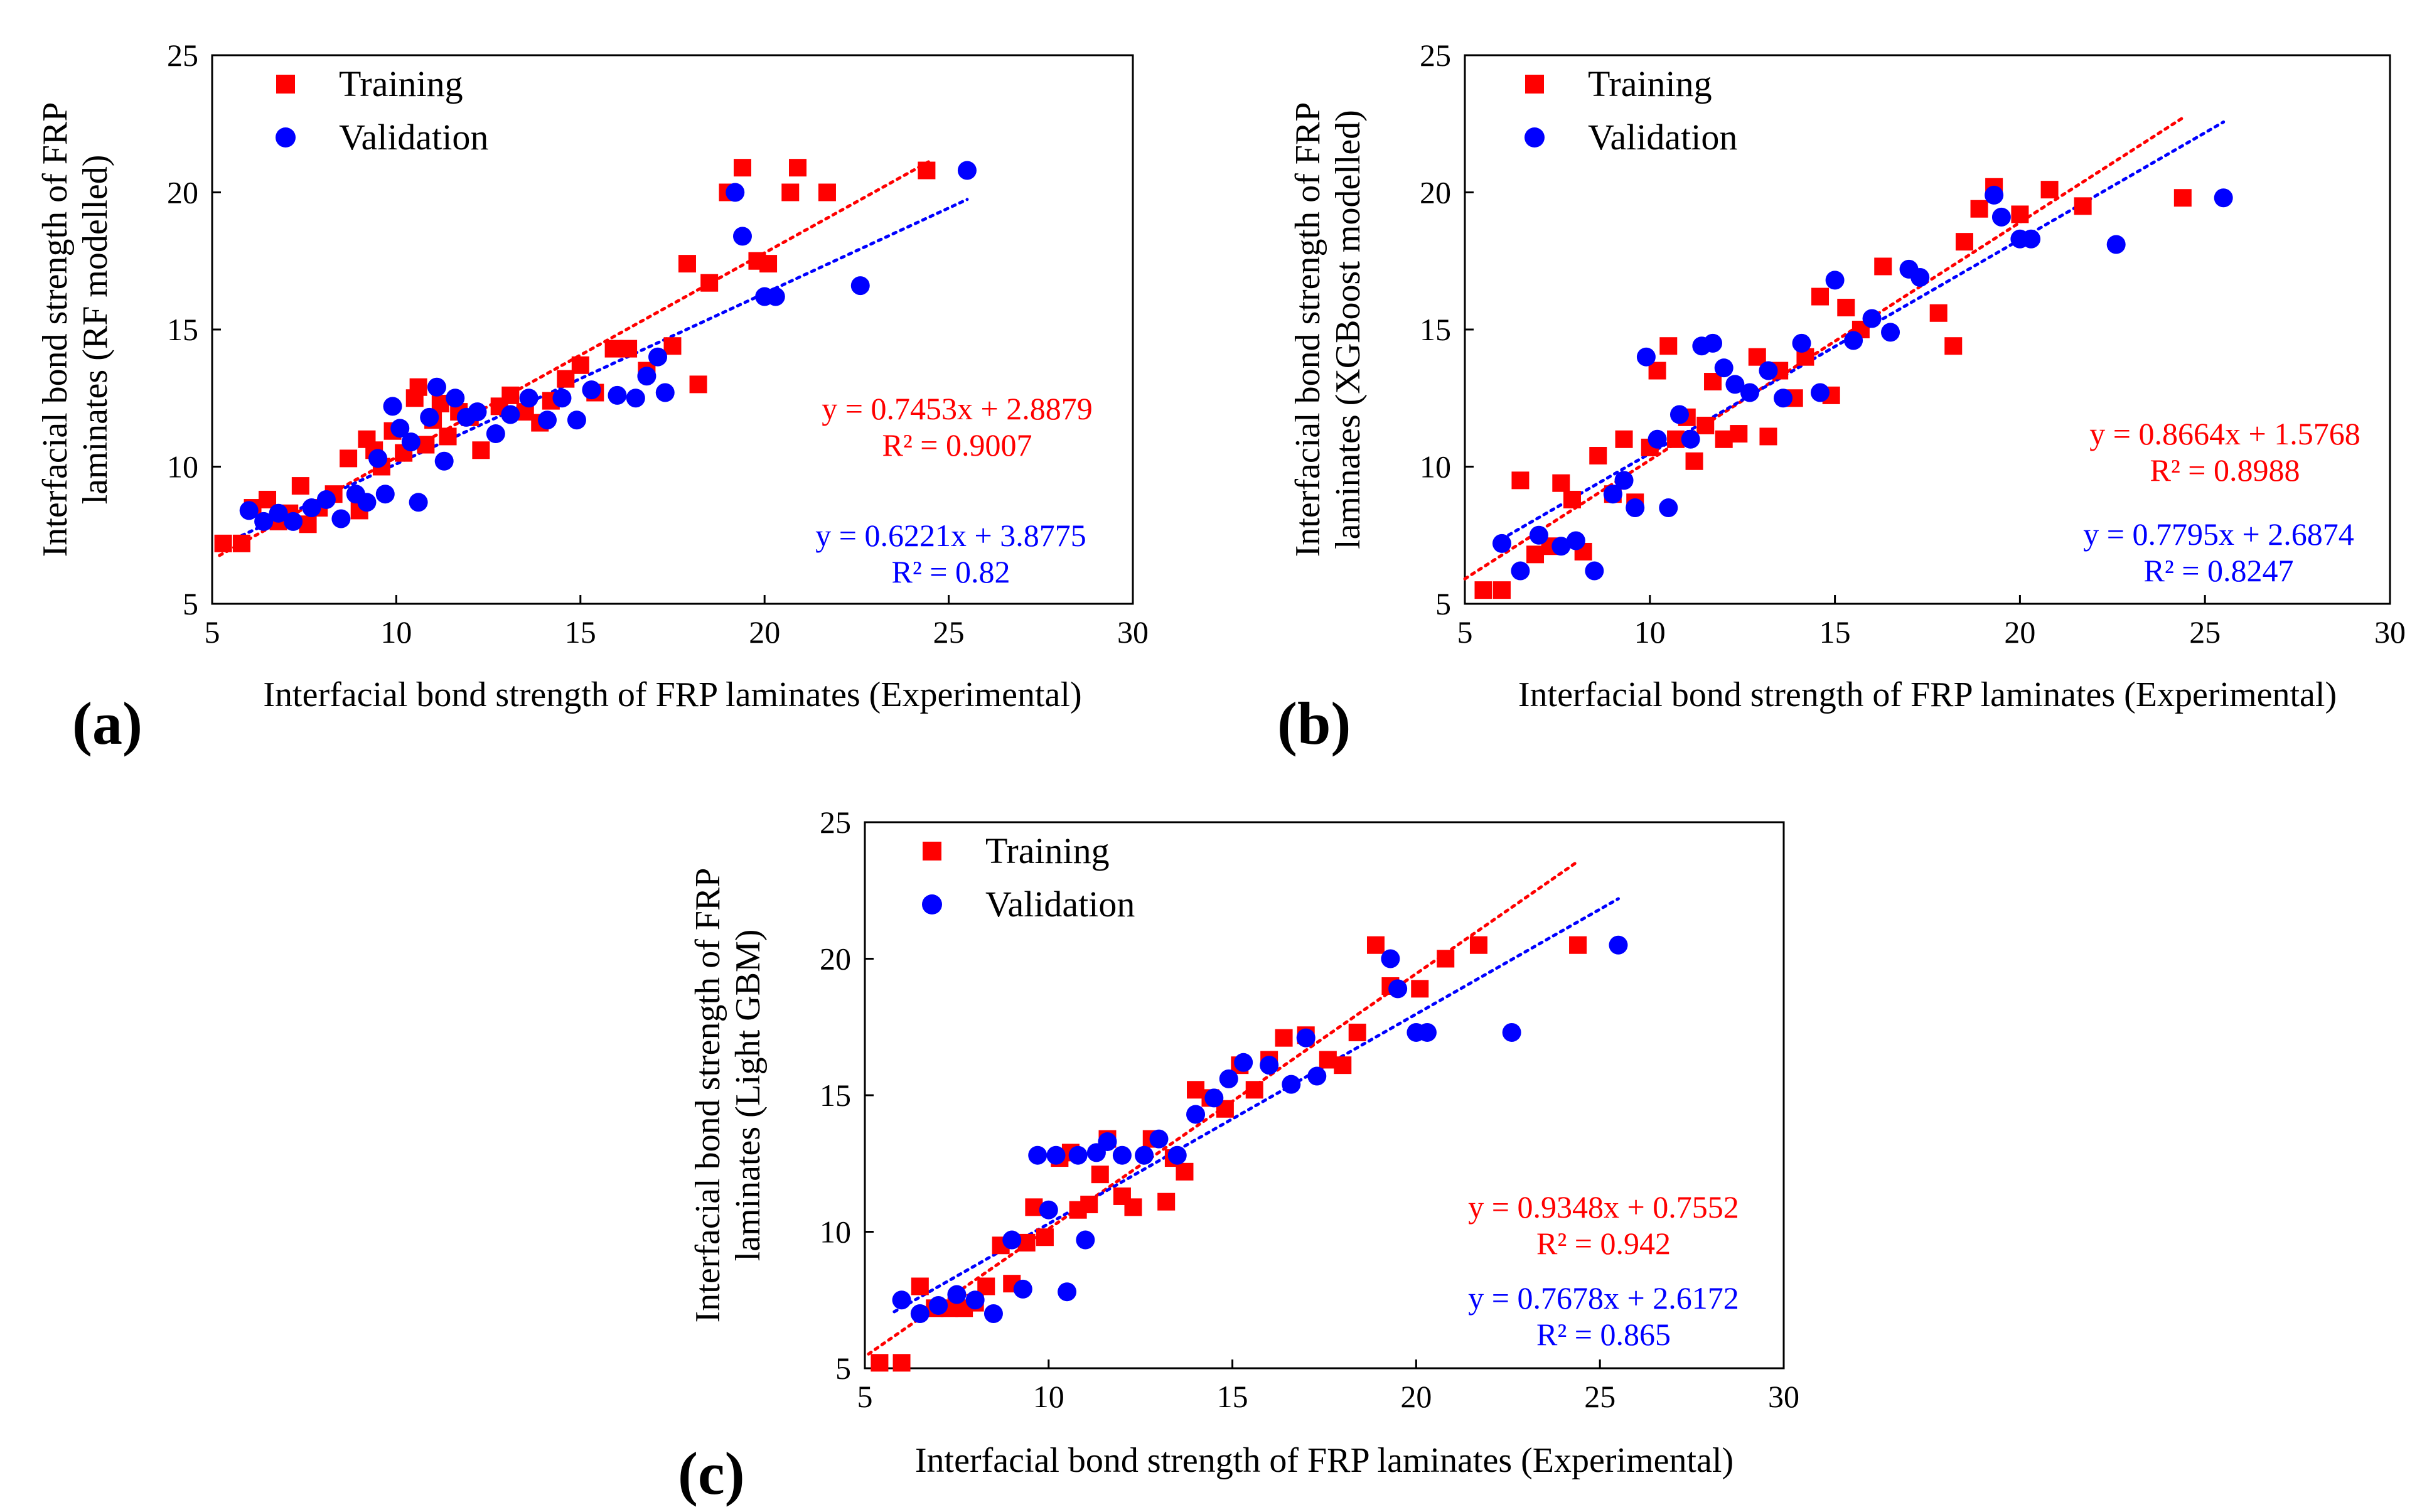  I want to click on validation-r-squared: R² = 0.865, so click(1603, 1334).